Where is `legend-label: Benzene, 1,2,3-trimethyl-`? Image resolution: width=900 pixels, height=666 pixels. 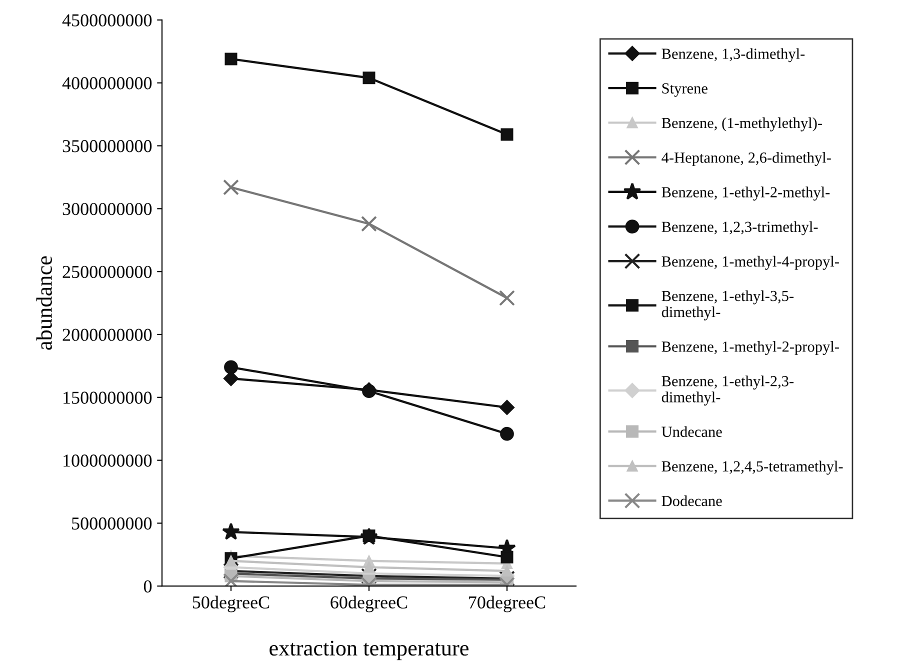 legend-label: Benzene, 1,2,3-trimethyl- is located at coordinates (740, 228).